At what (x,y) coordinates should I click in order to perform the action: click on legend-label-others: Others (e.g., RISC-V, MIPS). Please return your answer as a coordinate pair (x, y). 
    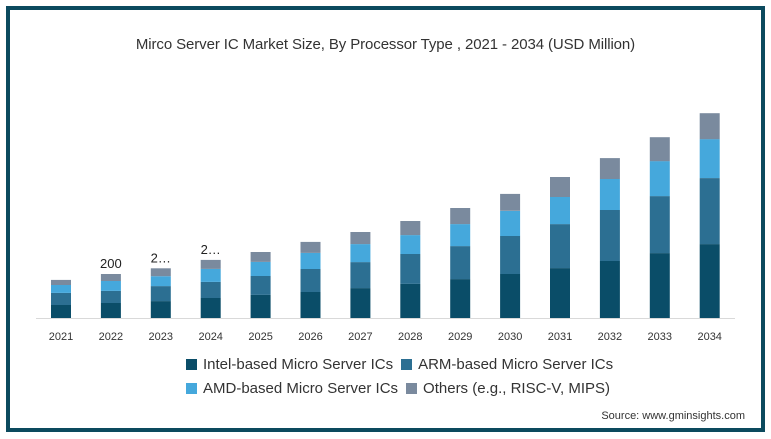
    Looking at the image, I should click on (517, 388).